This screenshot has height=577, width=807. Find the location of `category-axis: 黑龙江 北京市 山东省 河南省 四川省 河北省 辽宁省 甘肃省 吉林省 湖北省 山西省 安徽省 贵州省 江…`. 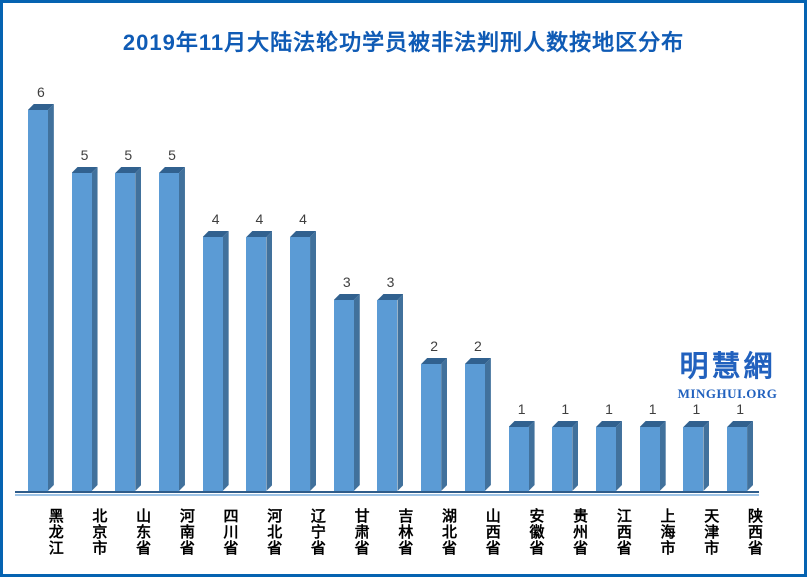

category-axis: 黑龙江 北京市 山东省 河南省 四川省 河北省 辽宁省 甘肃省 吉林省 湖北省 山西省 安徽省 贵州省 江… is located at coordinates (391, 532).